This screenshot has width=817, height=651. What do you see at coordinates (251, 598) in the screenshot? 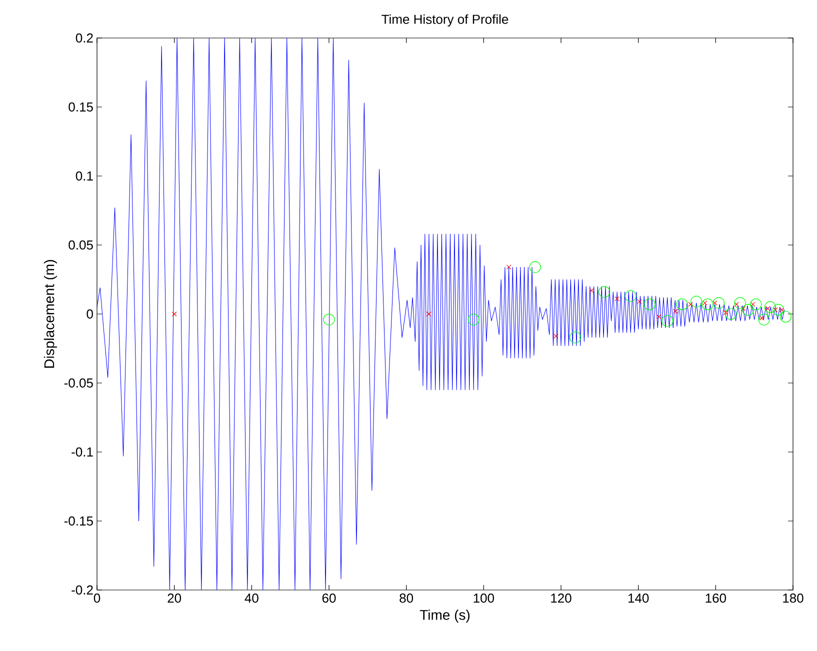
I see `x-tick-label: 40` at bounding box center [251, 598].